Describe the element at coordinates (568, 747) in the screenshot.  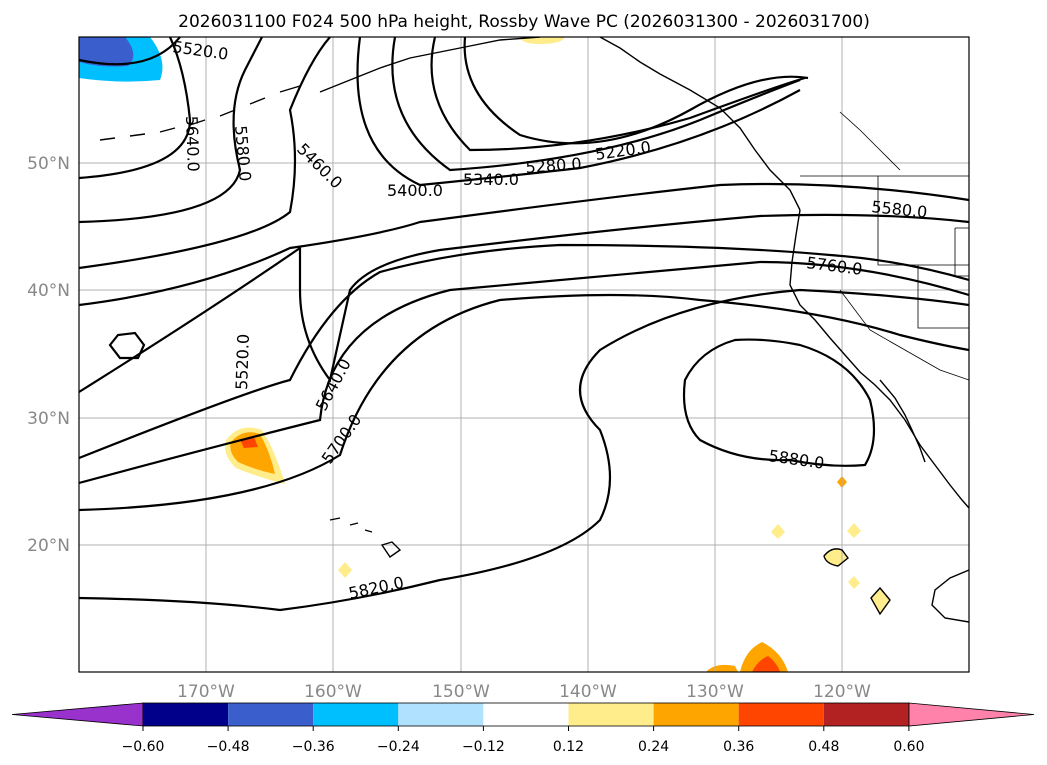
I see `colorbar-tick-label: 0.12` at that location.